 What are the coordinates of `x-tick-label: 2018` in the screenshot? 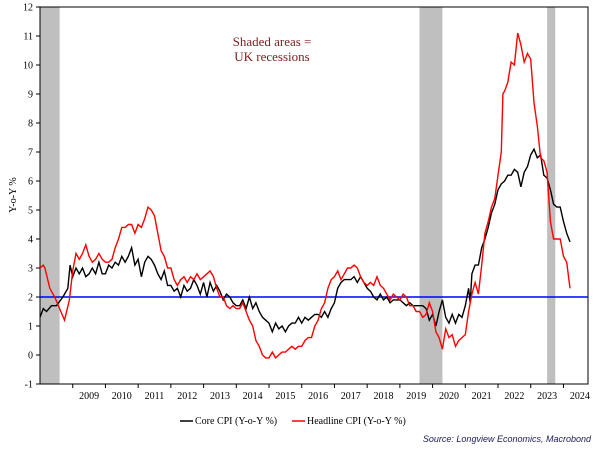 It's located at (384, 396).